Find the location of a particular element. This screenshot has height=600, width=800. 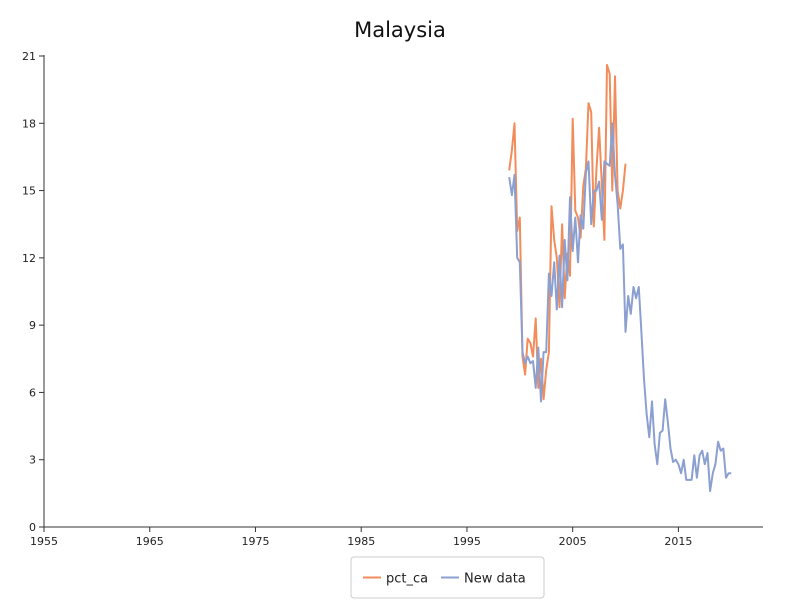

x-tick-label: 2005 is located at coordinates (573, 541).